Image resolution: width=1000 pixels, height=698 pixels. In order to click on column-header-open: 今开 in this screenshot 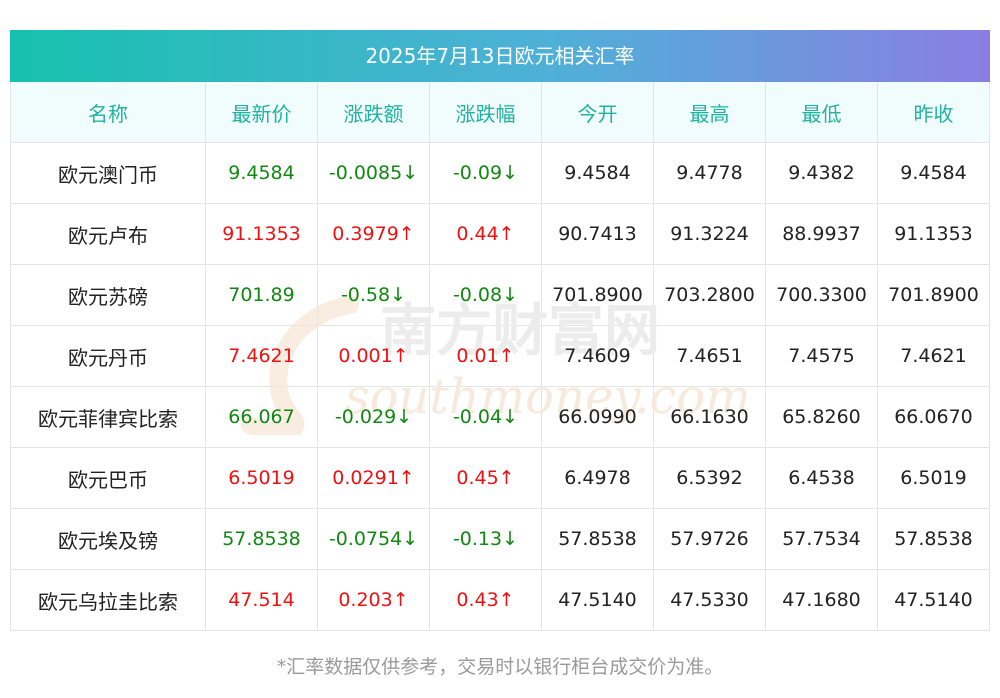, I will do `click(597, 112)`.